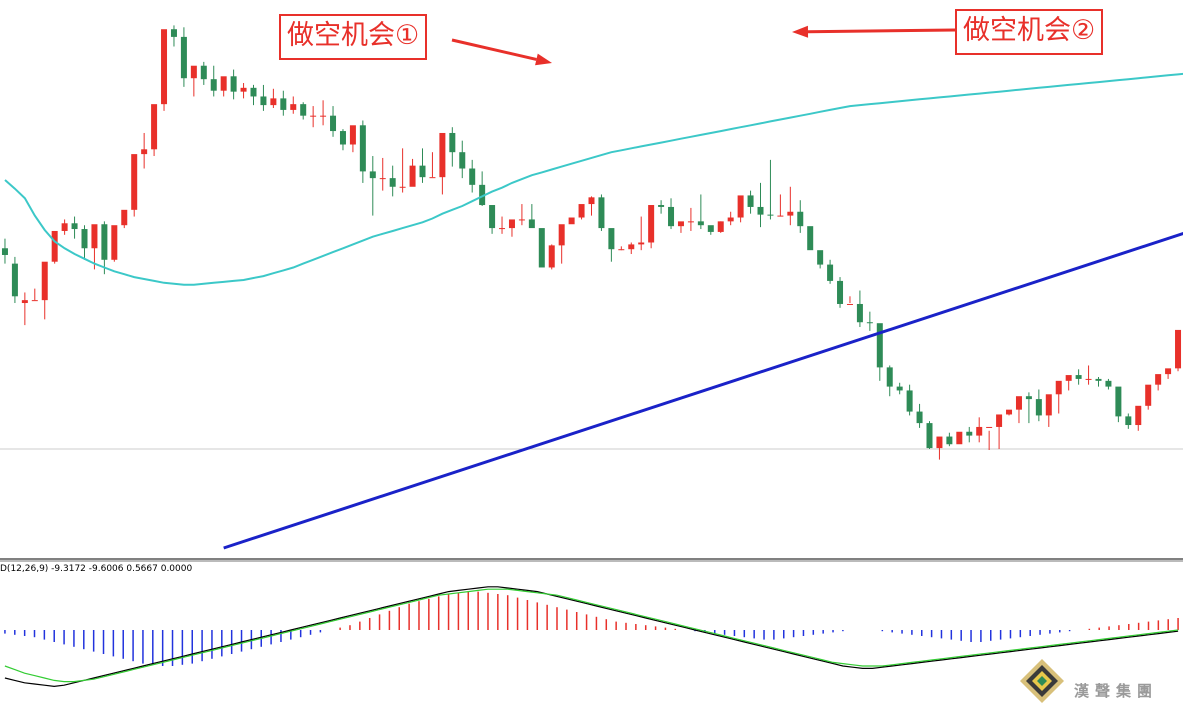  I want to click on annotation-short-opportunity-2: 做空机会②, so click(1029, 32).